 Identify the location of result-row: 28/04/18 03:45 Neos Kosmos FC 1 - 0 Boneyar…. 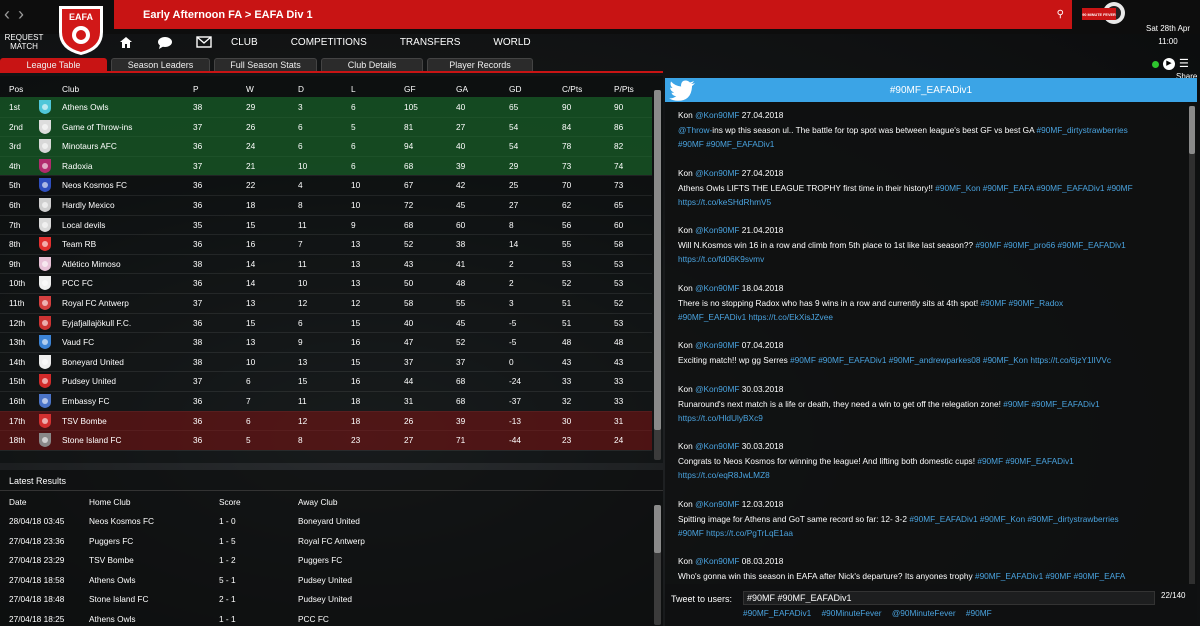
(325, 521).